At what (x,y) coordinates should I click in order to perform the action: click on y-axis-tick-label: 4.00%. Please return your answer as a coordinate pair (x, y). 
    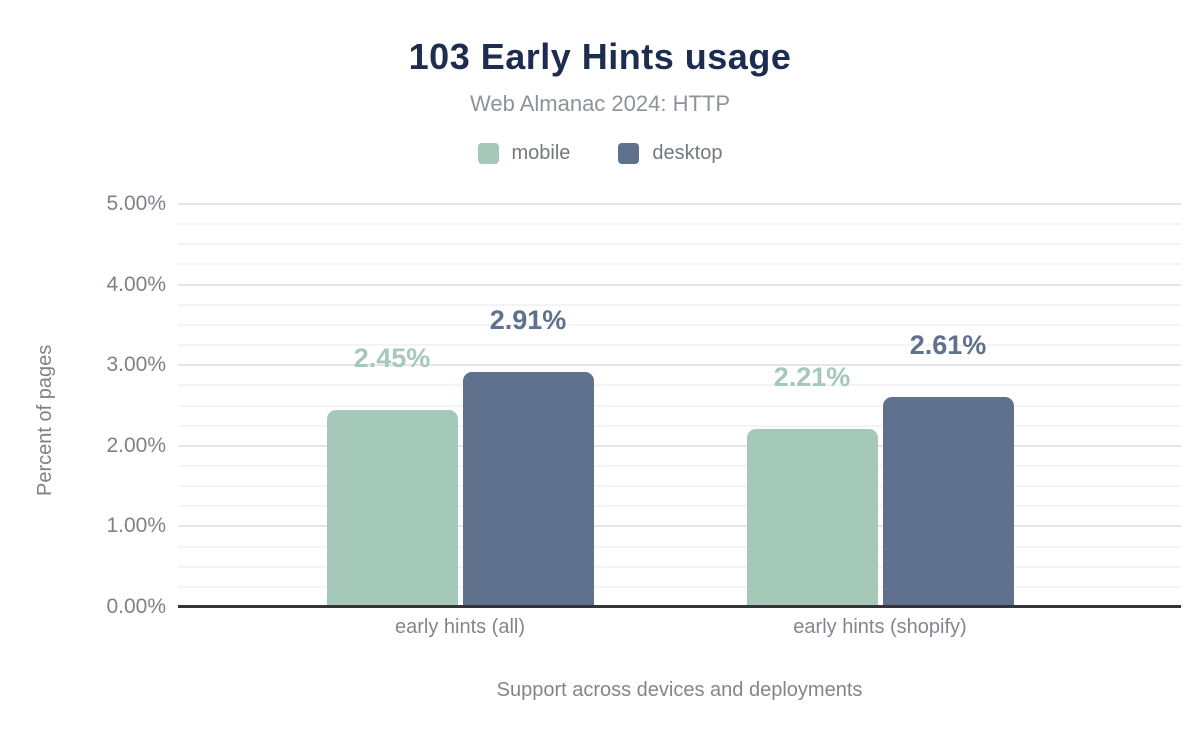
    Looking at the image, I should click on (136, 284).